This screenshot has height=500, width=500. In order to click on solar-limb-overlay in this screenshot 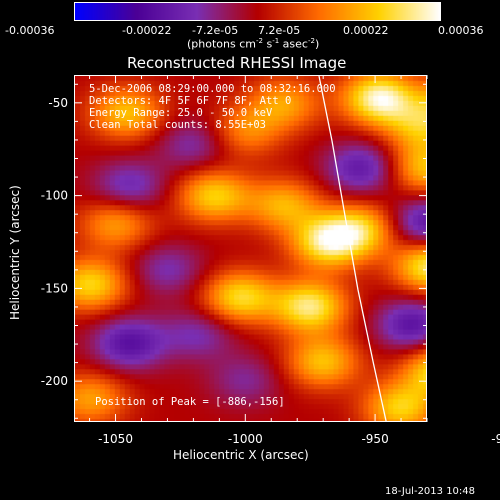, I will do `click(352, 248)`.